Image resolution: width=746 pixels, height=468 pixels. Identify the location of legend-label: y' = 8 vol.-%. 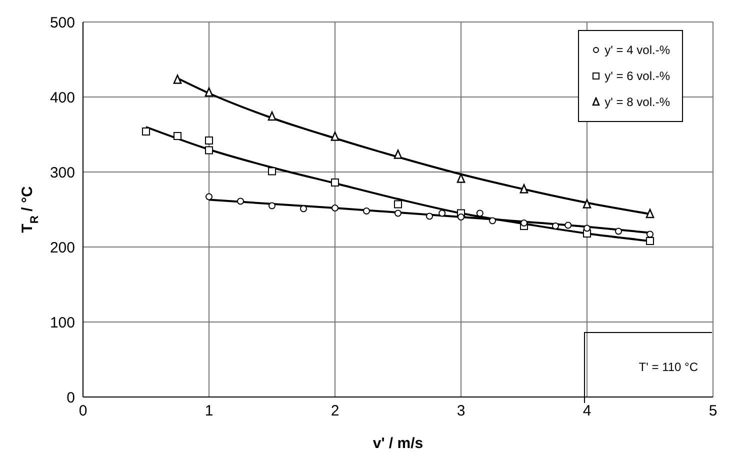
(637, 102).